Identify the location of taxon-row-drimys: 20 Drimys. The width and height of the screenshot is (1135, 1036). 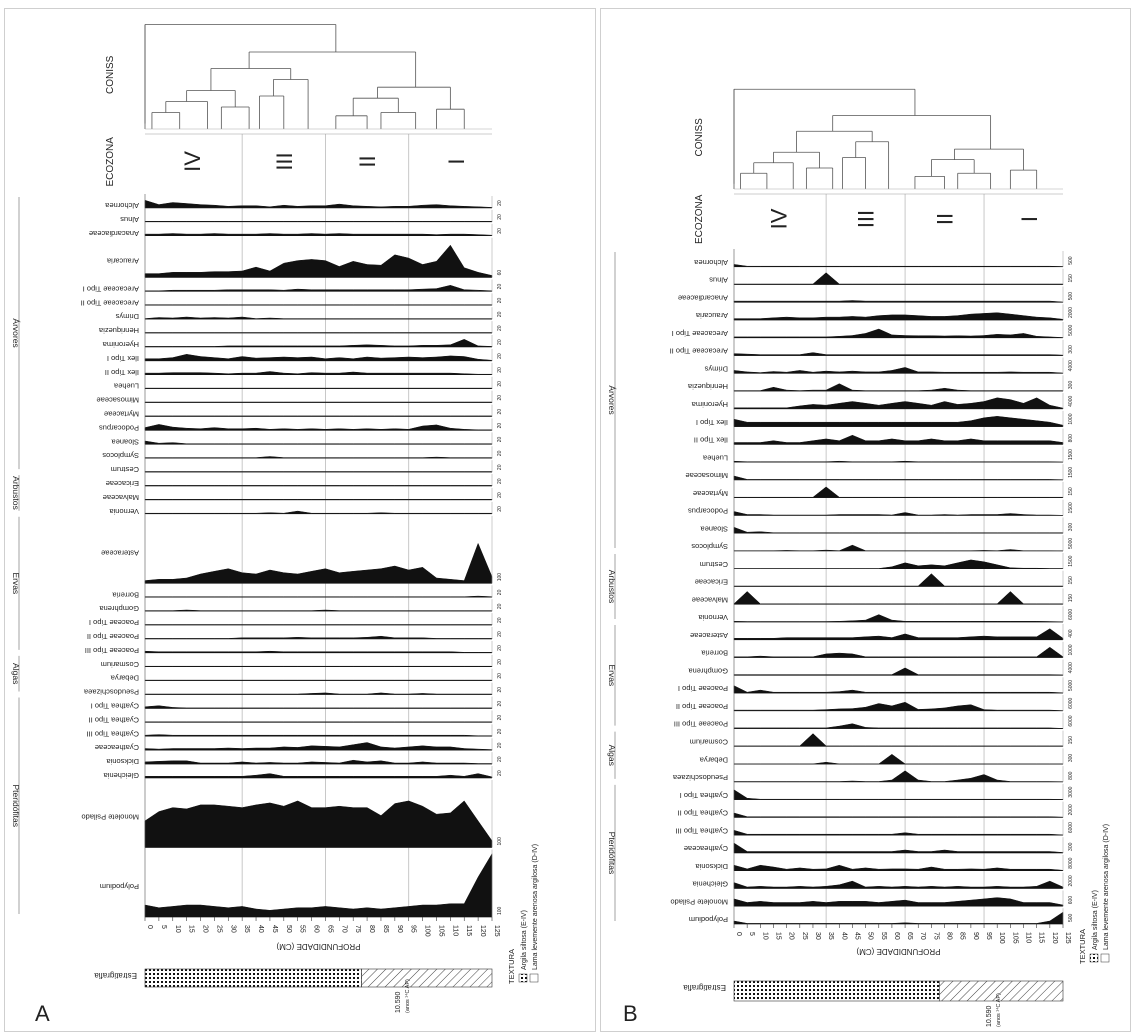
(309, 314).